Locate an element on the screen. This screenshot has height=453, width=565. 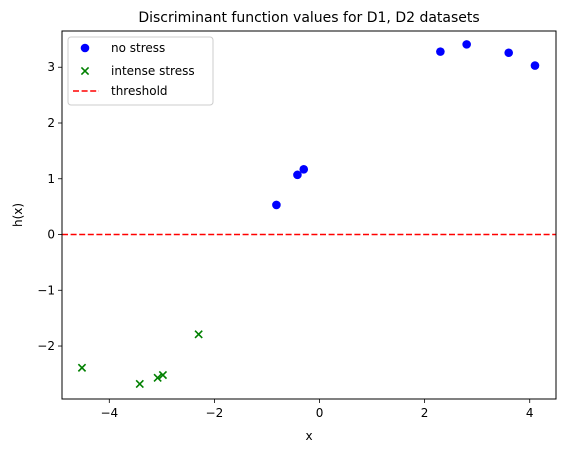
x-tick-label: 0 is located at coordinates (320, 413).